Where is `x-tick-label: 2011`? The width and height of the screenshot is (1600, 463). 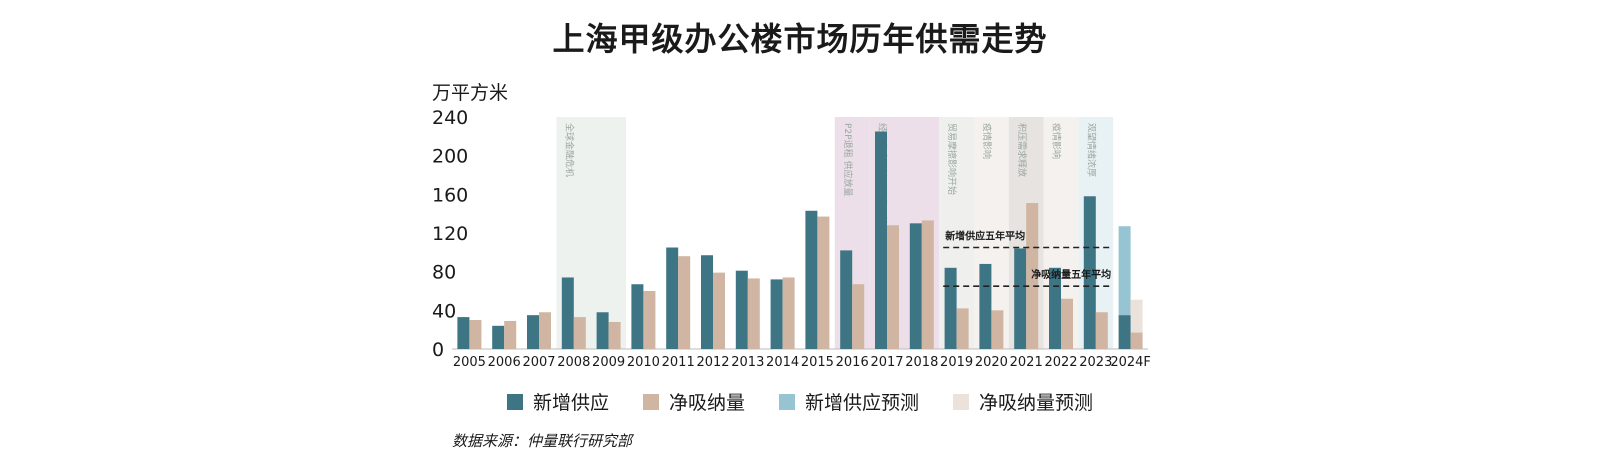 x-tick-label: 2011 is located at coordinates (678, 362).